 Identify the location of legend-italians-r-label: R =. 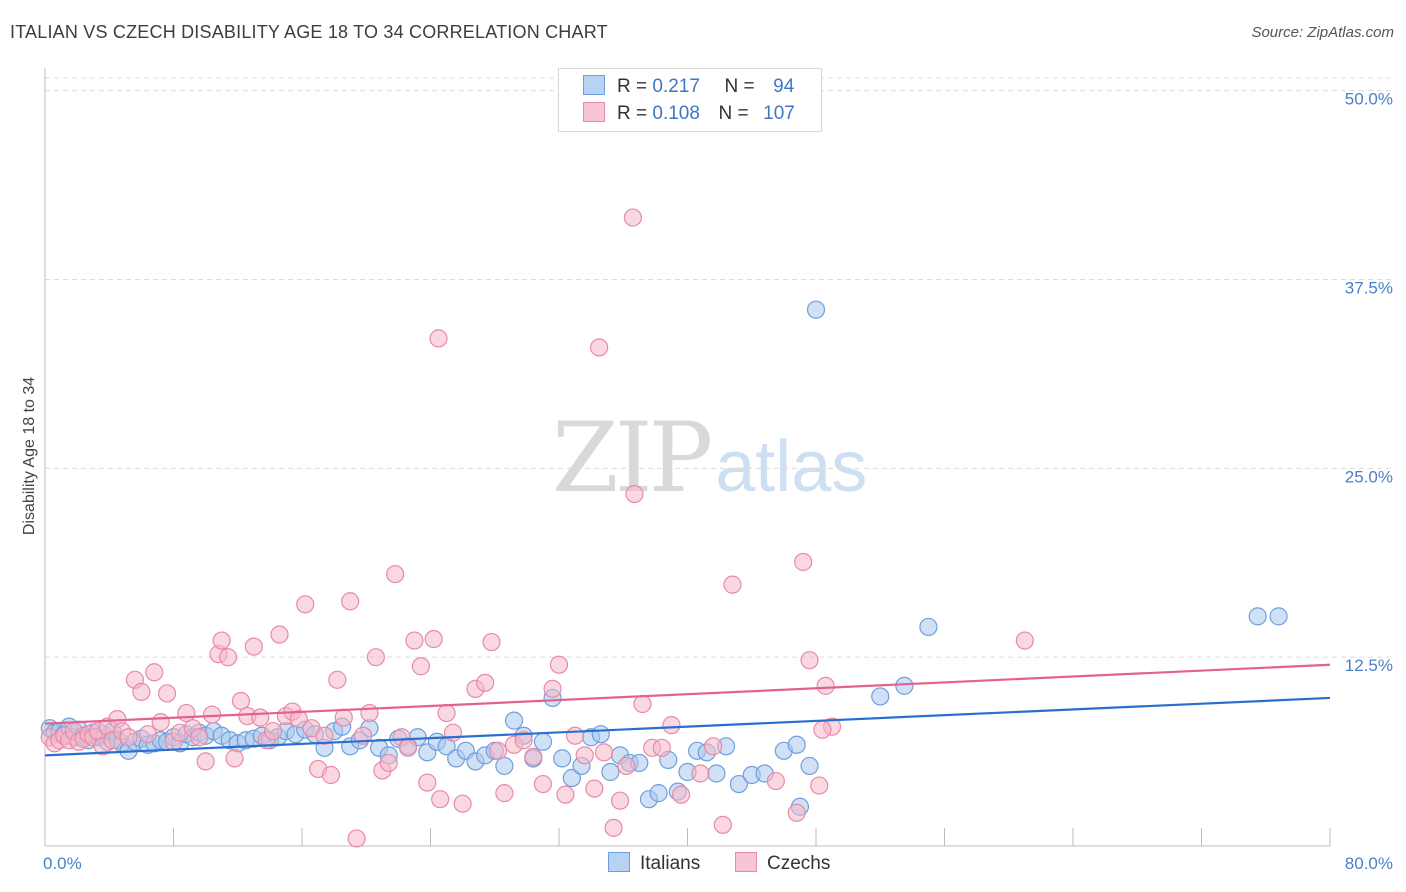
(632, 86).